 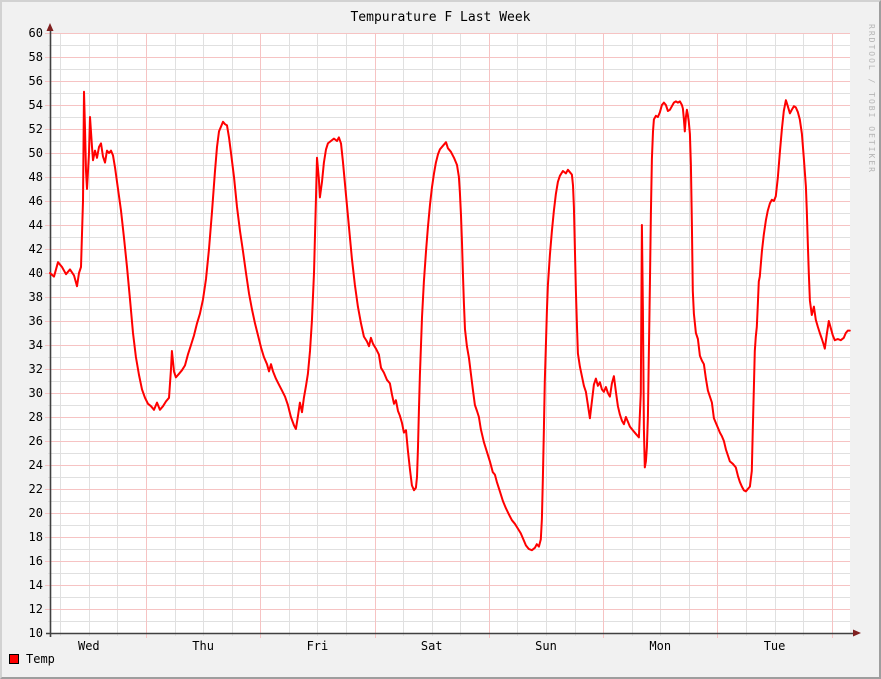 What do you see at coordinates (36, 177) in the screenshot?
I see `y-axis-label: 48` at bounding box center [36, 177].